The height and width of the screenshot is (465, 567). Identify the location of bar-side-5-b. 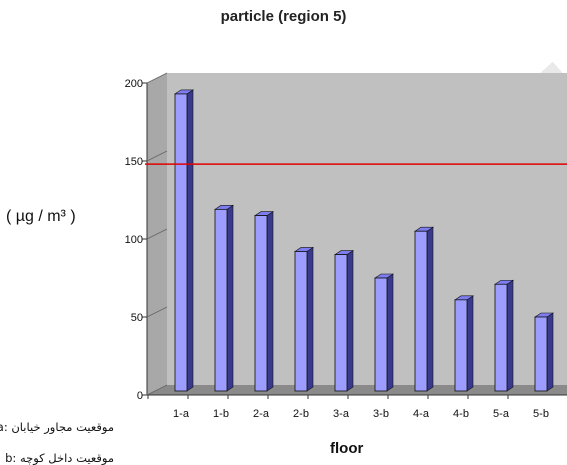
(550, 352).